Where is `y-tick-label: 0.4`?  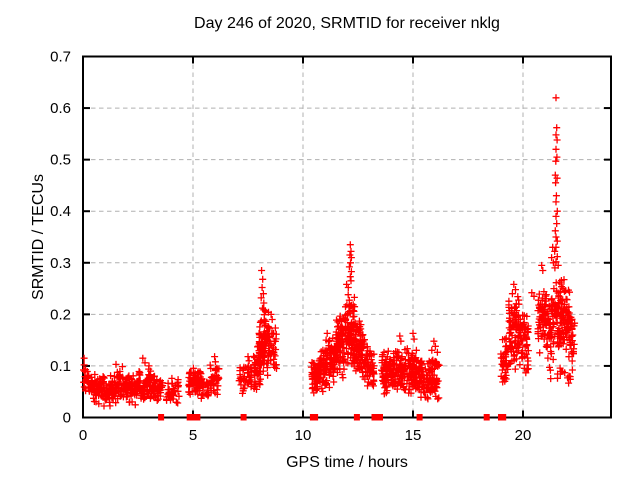 y-tick-label: 0.4 is located at coordinates (60, 211).